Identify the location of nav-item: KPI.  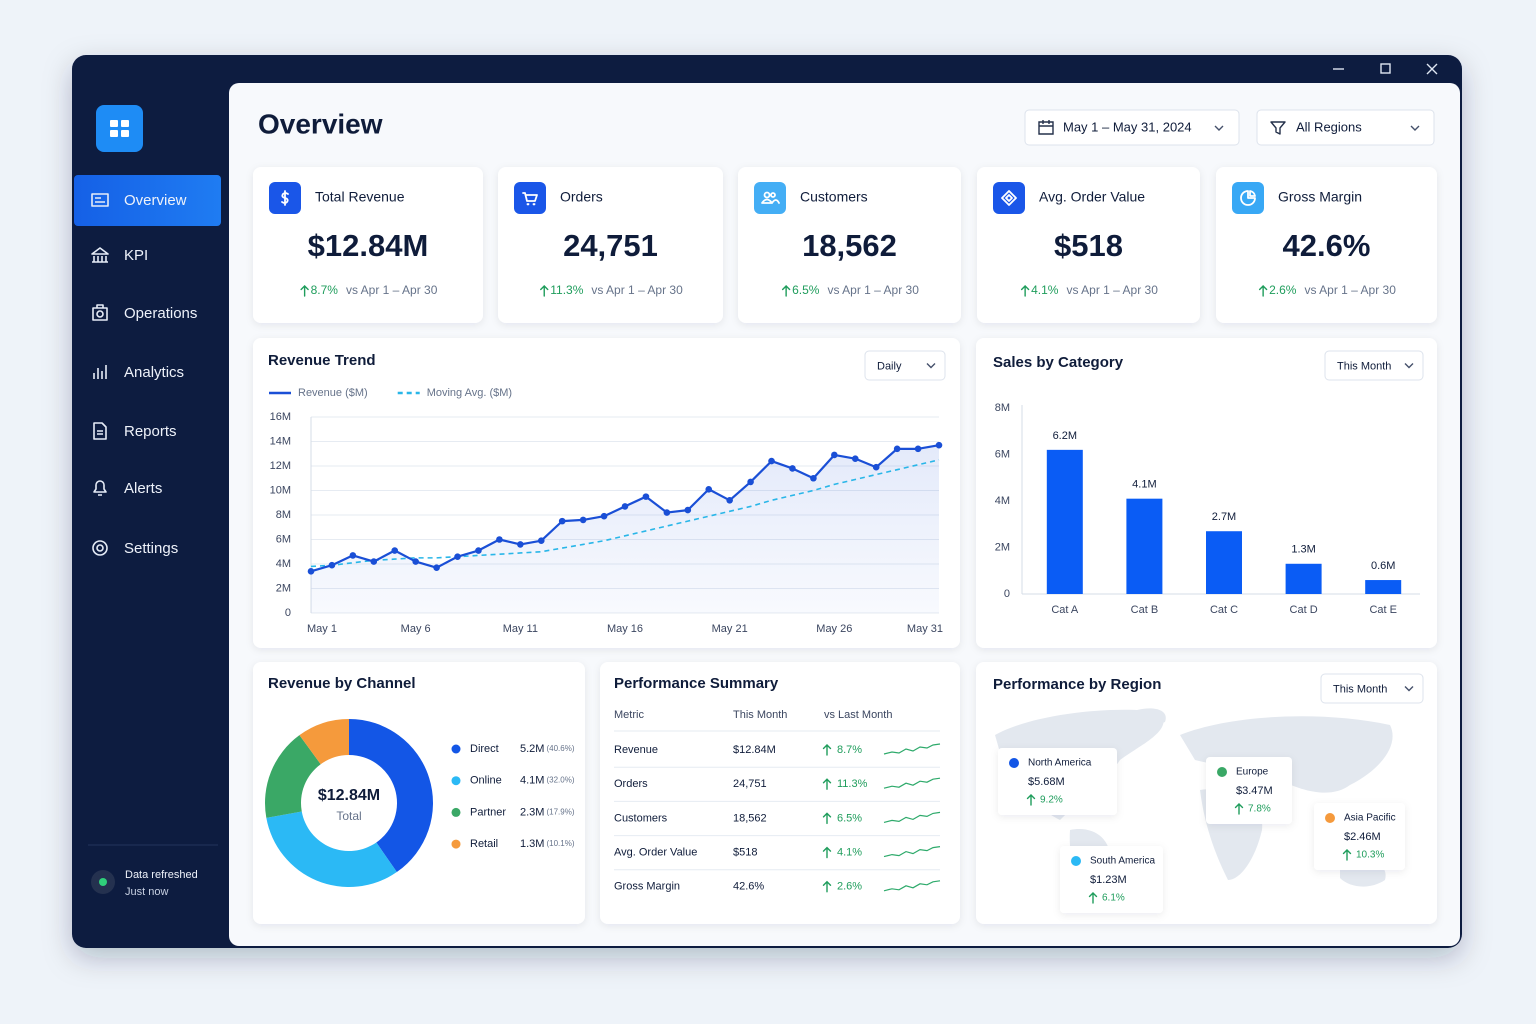
(136, 255).